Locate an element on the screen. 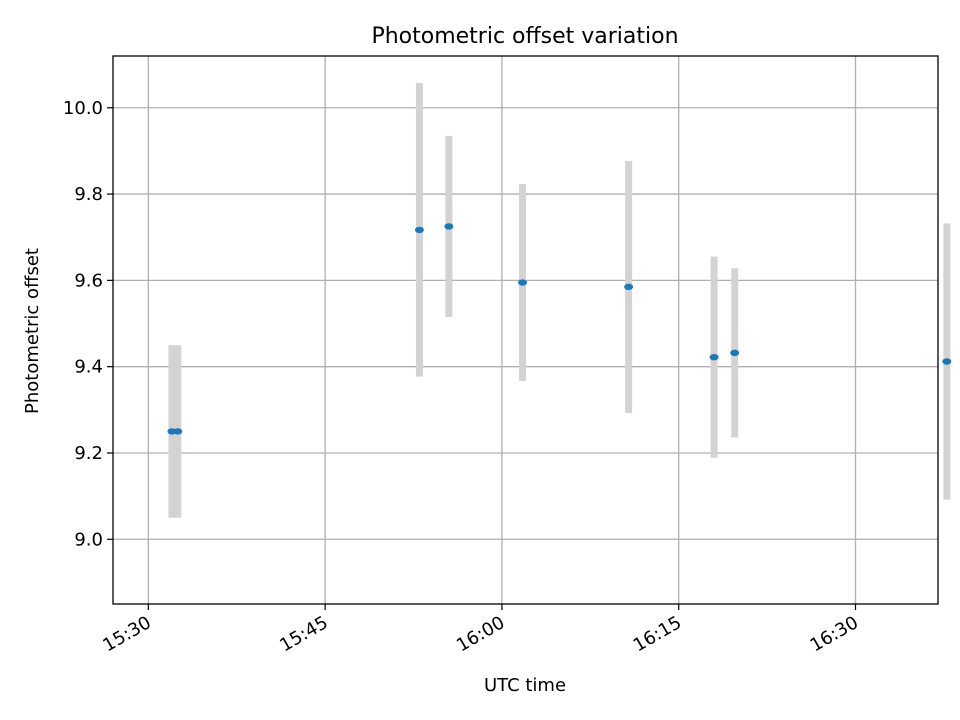 Image resolution: width=960 pixels, height=720 pixels. y-tick-label: 9.6 is located at coordinates (88, 280).